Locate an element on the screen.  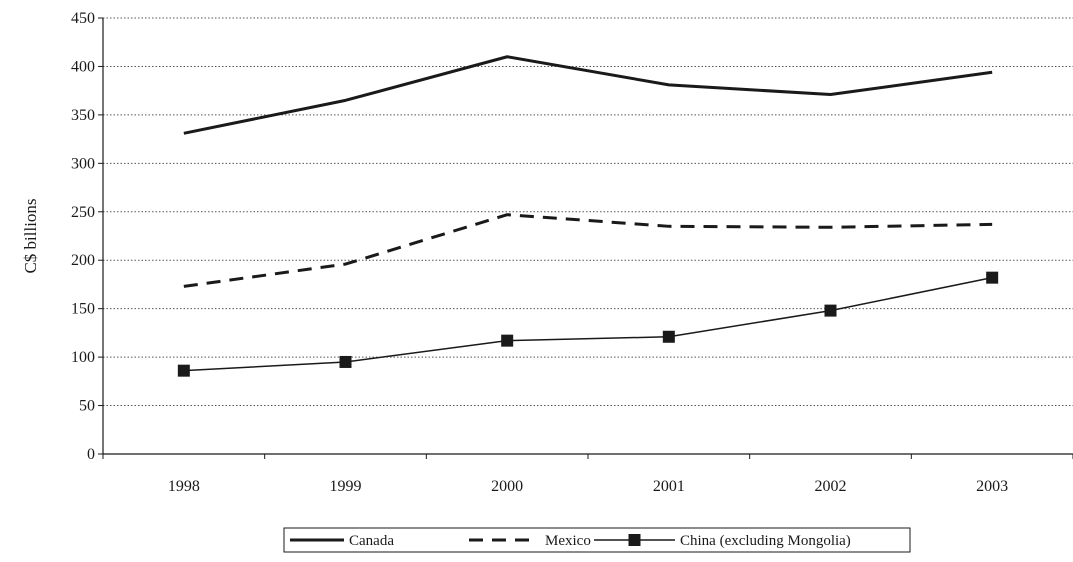
y-tick-label: 100 is located at coordinates (83, 357).